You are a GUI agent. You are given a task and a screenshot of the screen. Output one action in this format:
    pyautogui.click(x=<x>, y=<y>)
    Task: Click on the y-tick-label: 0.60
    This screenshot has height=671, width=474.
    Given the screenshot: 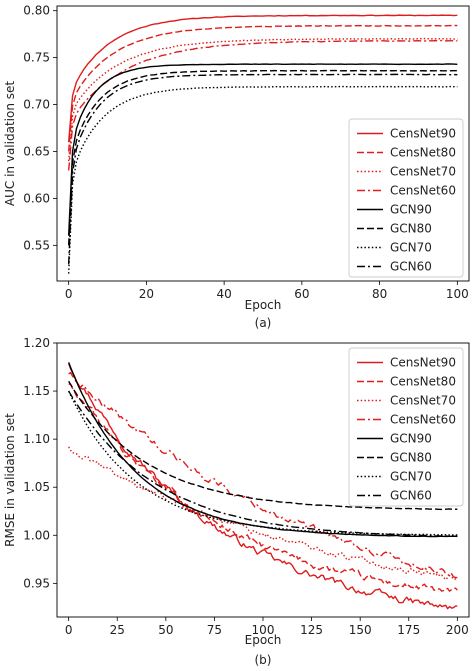 What is the action you would take?
    pyautogui.click(x=36, y=198)
    